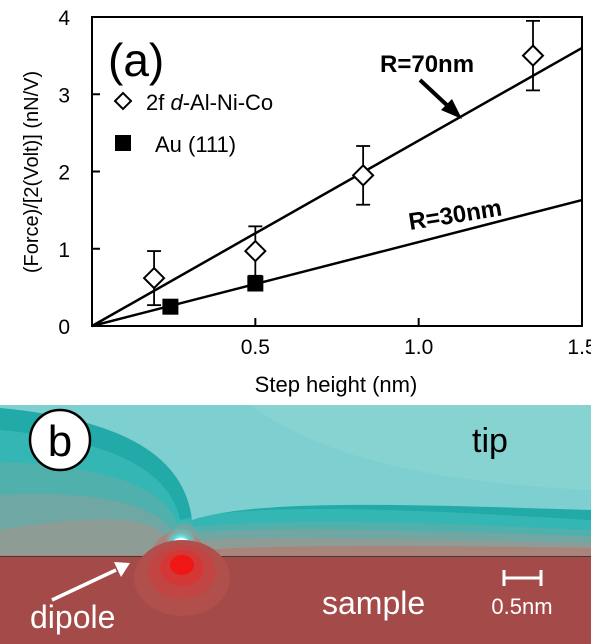 The height and width of the screenshot is (644, 591). Describe the element at coordinates (90, 582) in the screenshot. I see `dipole-arrow` at that location.